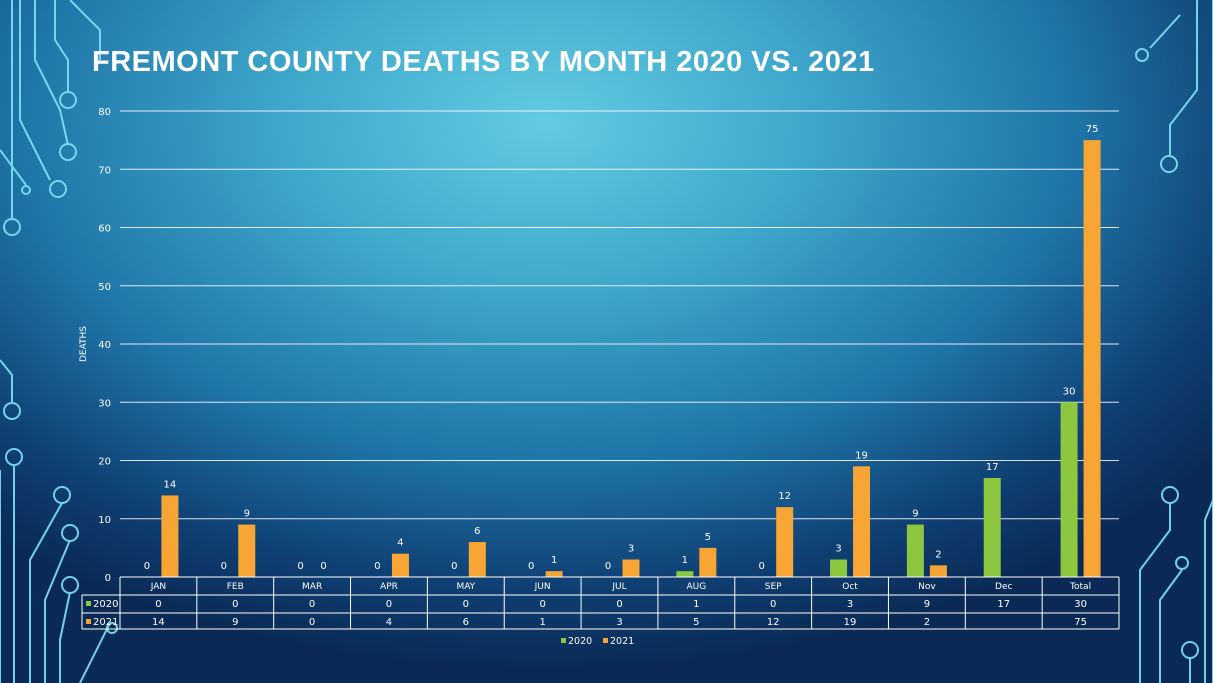 The image size is (1213, 683). Describe the element at coordinates (104, 287) in the screenshot. I see `y-tick-label: 50` at that location.